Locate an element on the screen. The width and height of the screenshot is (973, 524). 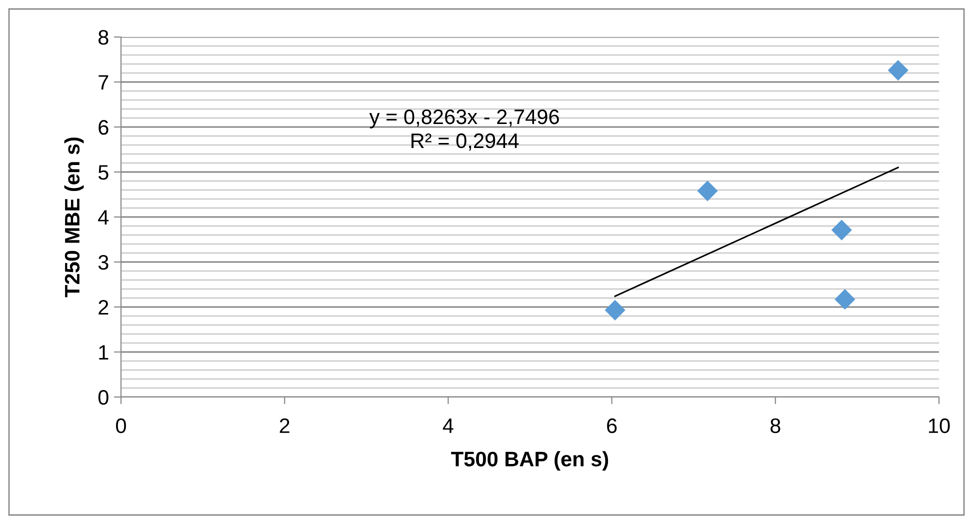
y-tick-label: 2 is located at coordinates (103, 307).